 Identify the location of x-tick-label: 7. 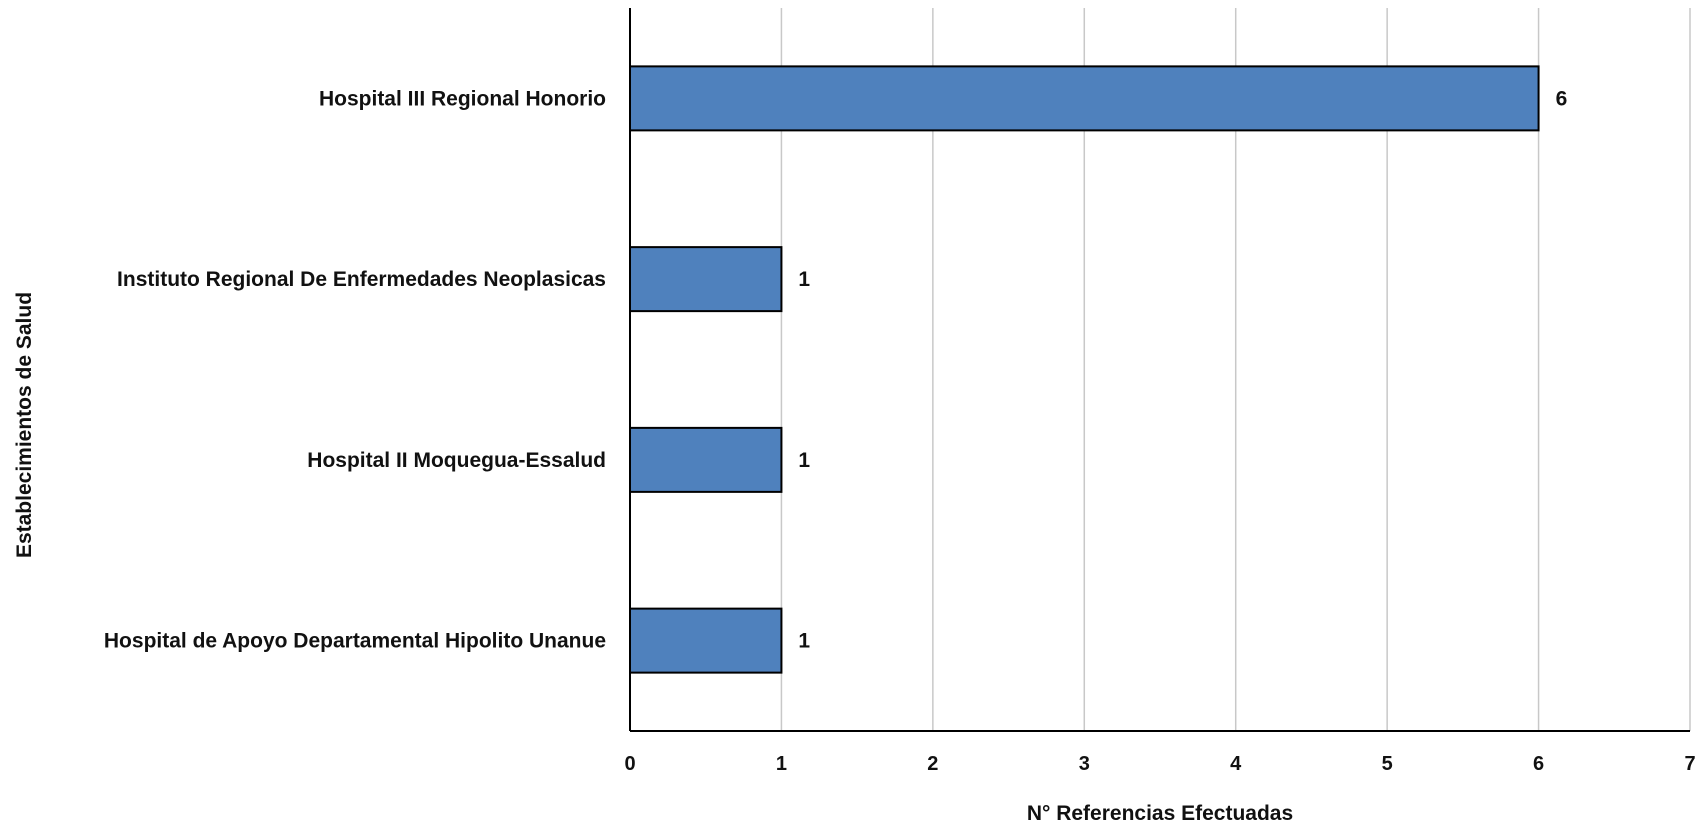
(1689, 764).